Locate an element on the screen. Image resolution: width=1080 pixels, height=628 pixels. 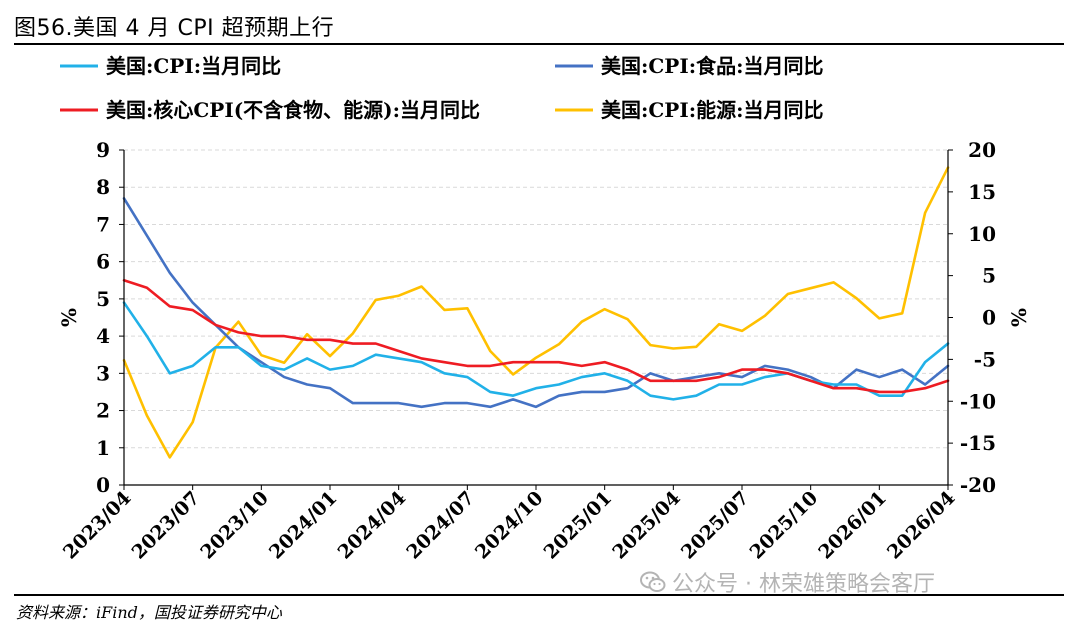
x-tick-label: 2024/04 is located at coordinates (372, 525).